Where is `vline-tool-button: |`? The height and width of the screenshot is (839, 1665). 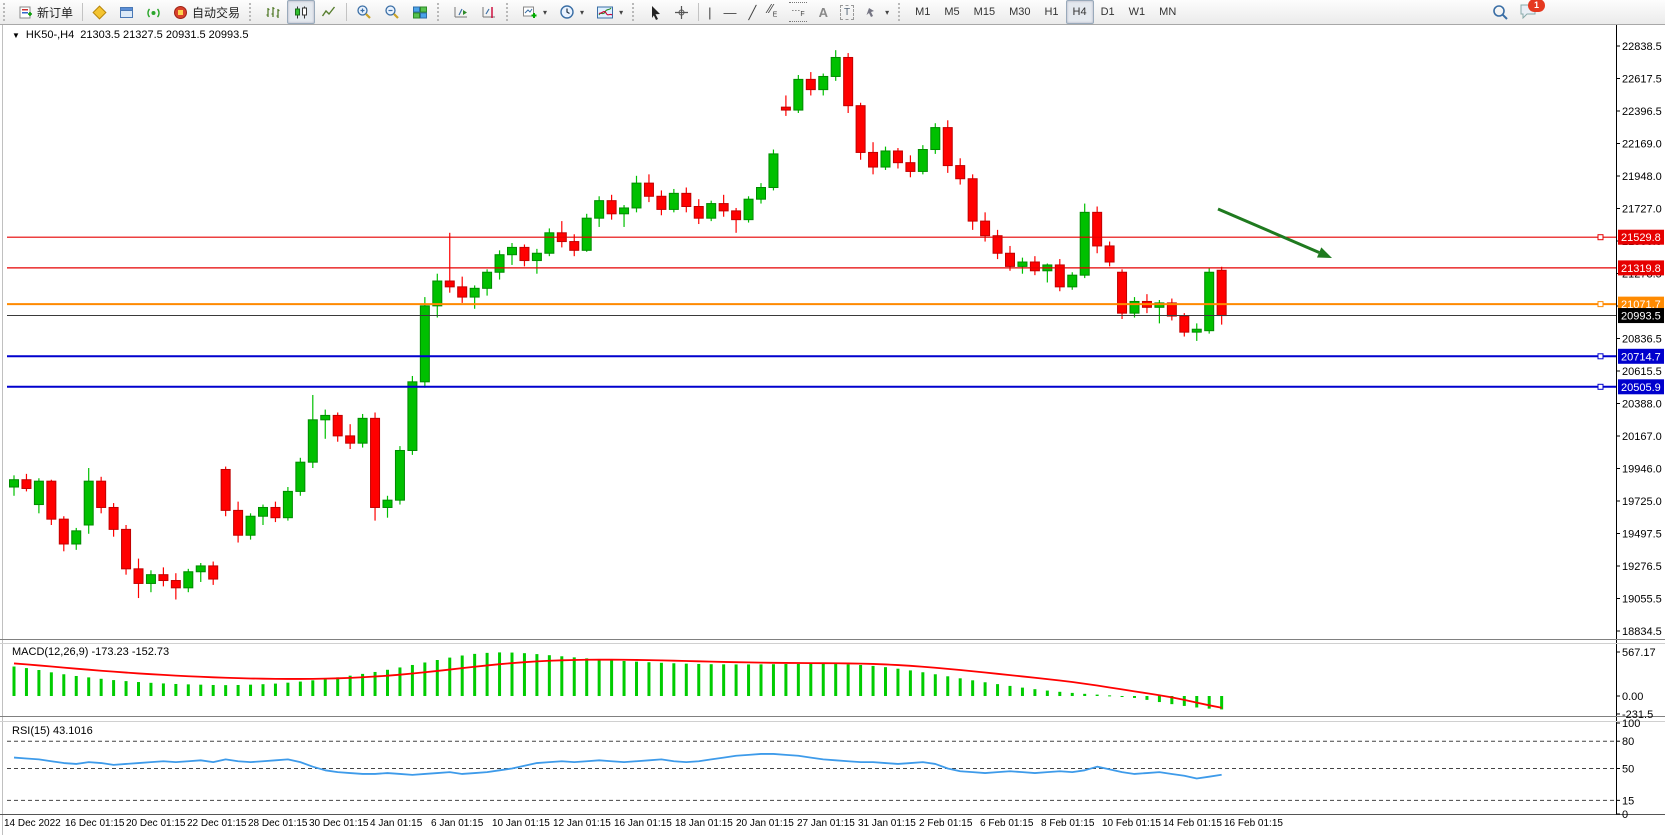 vline-tool-button: | is located at coordinates (709, 12).